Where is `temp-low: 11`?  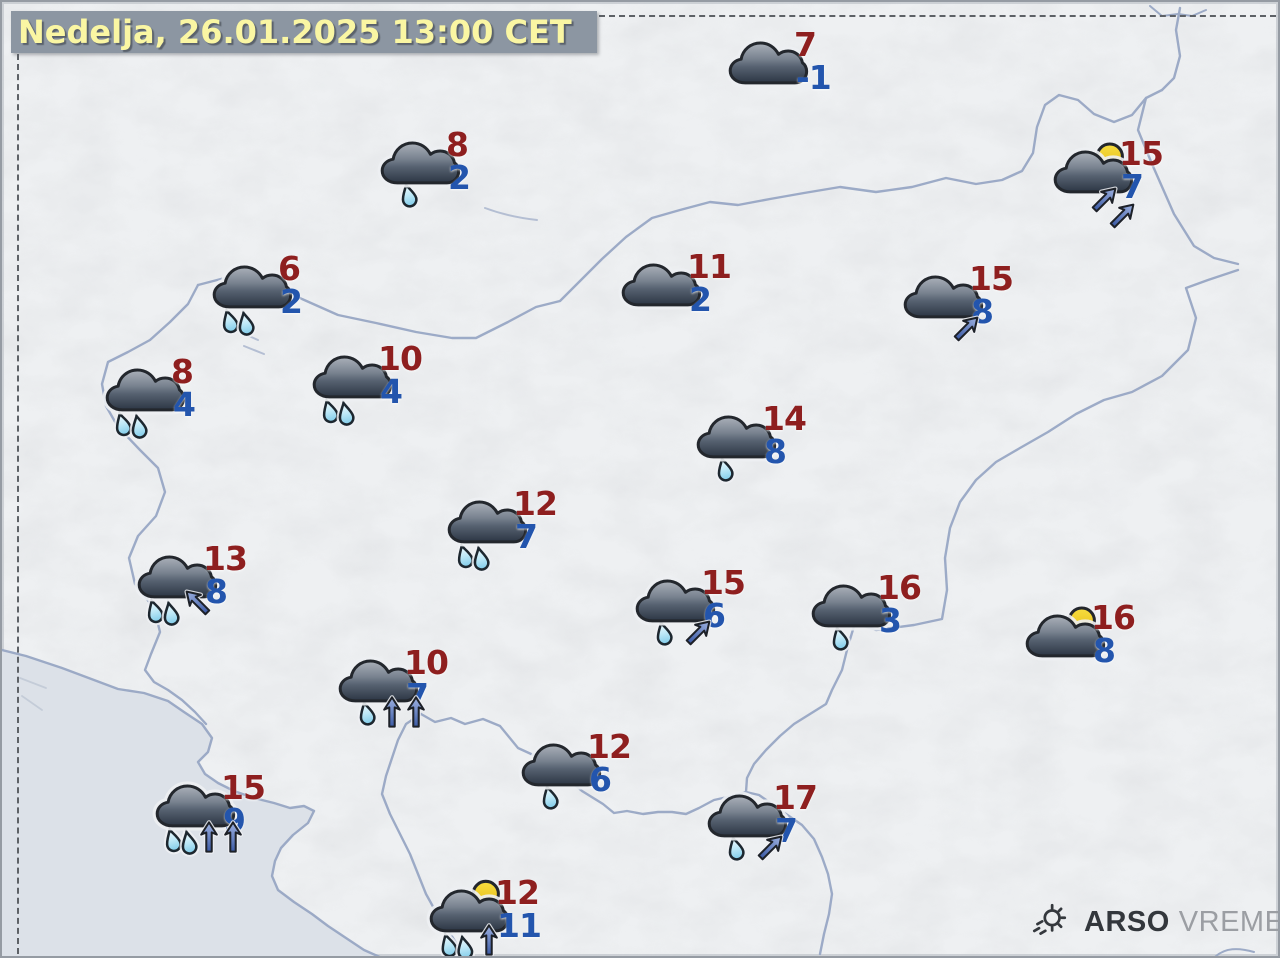 temp-low: 11 is located at coordinates (519, 925).